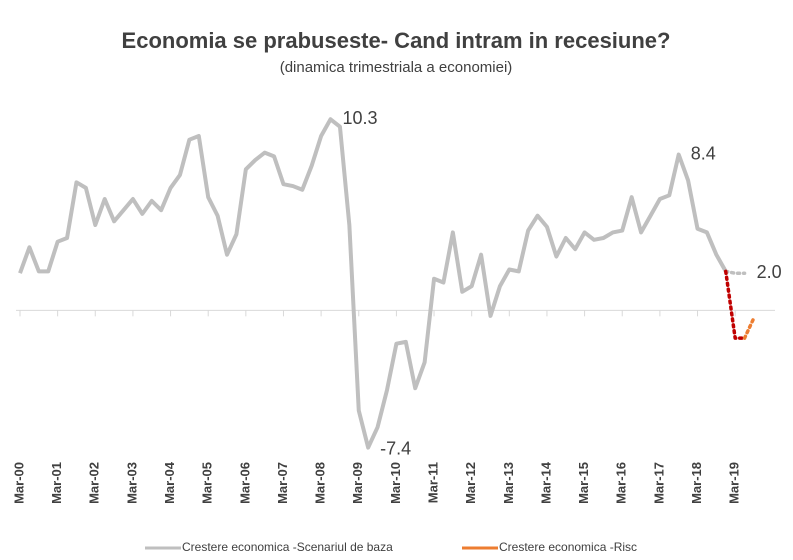 This screenshot has height=560, width=793. Describe the element at coordinates (56, 483) in the screenshot. I see `x-tick-label: Mar-01` at that location.